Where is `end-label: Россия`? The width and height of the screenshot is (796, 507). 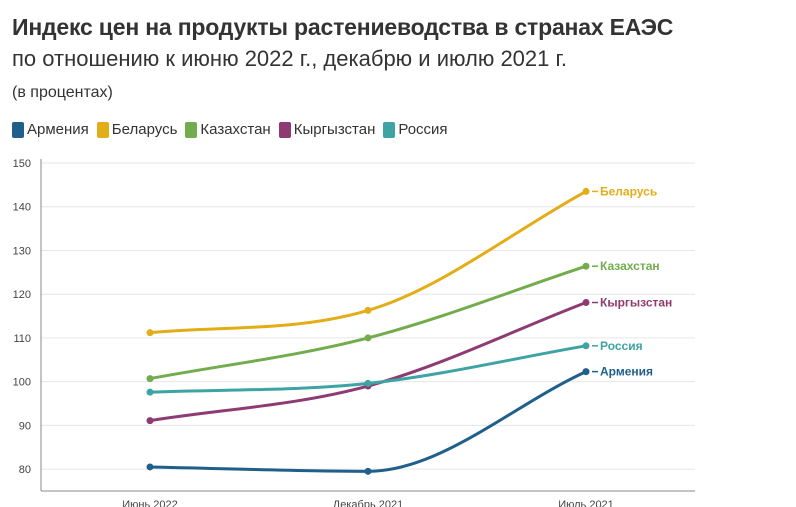
end-label: Россия is located at coordinates (621, 346).